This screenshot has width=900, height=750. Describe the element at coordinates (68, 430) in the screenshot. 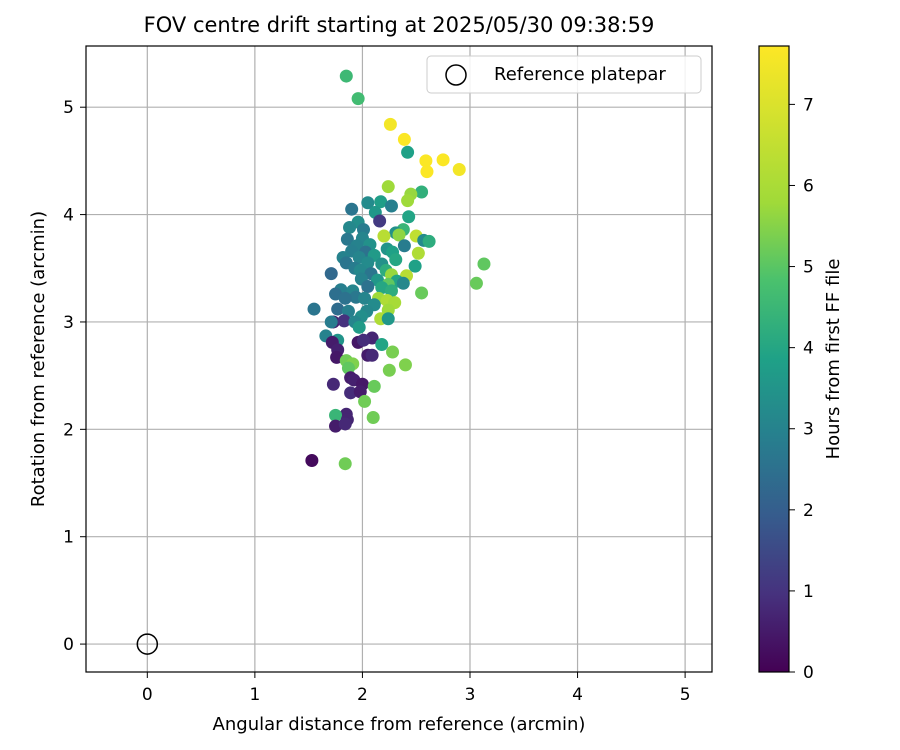

I see `y-tick-label: 2` at that location.